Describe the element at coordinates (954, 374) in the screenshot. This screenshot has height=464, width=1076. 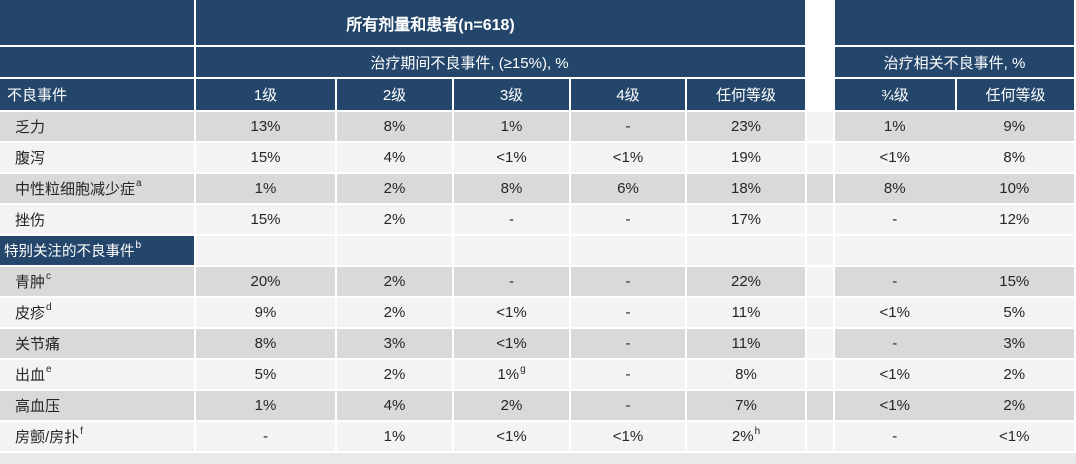
I see `related-values: <1% 2%` at that location.